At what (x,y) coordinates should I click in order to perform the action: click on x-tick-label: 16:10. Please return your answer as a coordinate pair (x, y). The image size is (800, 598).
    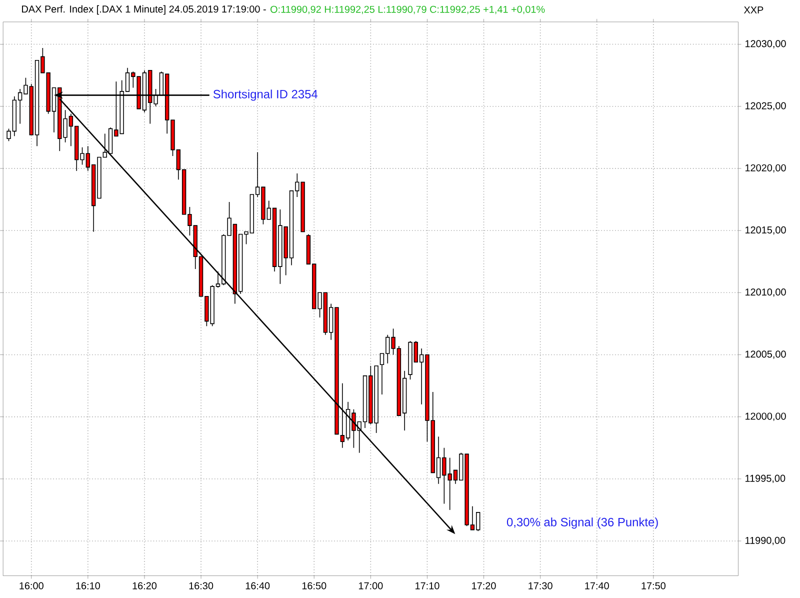
    Looking at the image, I should click on (88, 586).